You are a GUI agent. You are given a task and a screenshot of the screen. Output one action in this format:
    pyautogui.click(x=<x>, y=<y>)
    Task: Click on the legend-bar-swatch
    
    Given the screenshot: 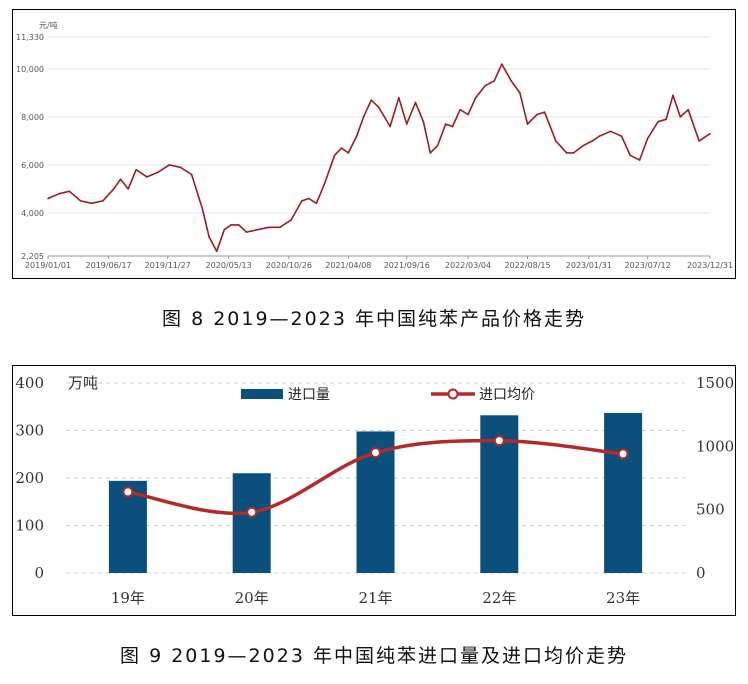 What is the action you would take?
    pyautogui.click(x=262, y=394)
    